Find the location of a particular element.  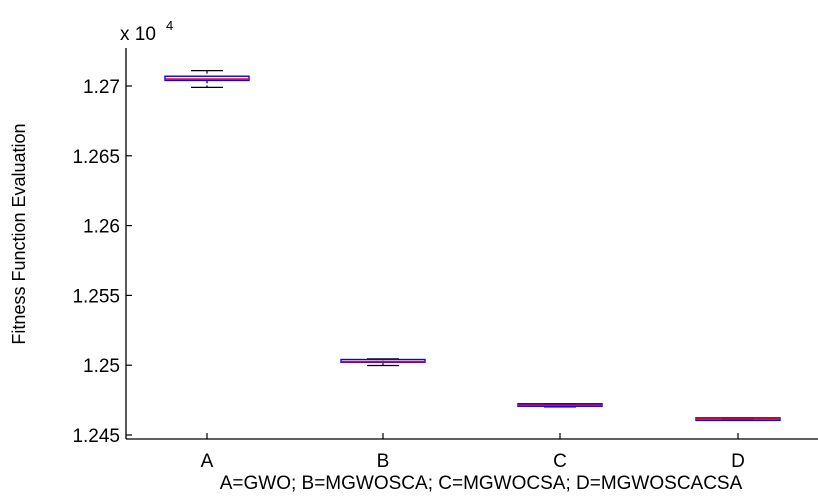

x-tick-label-b: B is located at coordinates (383, 461).